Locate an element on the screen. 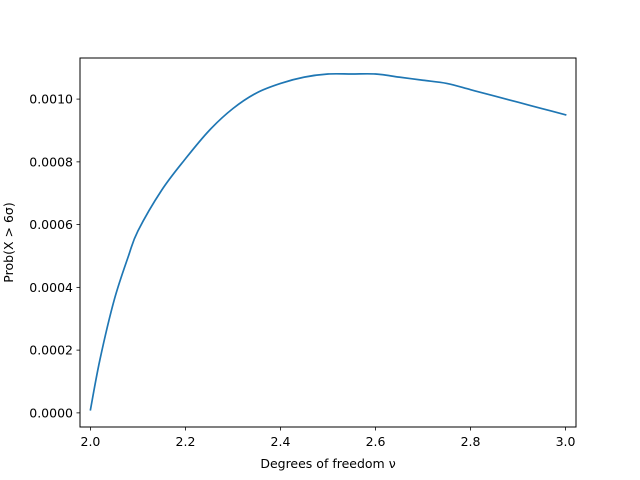  y-tick-label: 0.0006 is located at coordinates (51, 224).